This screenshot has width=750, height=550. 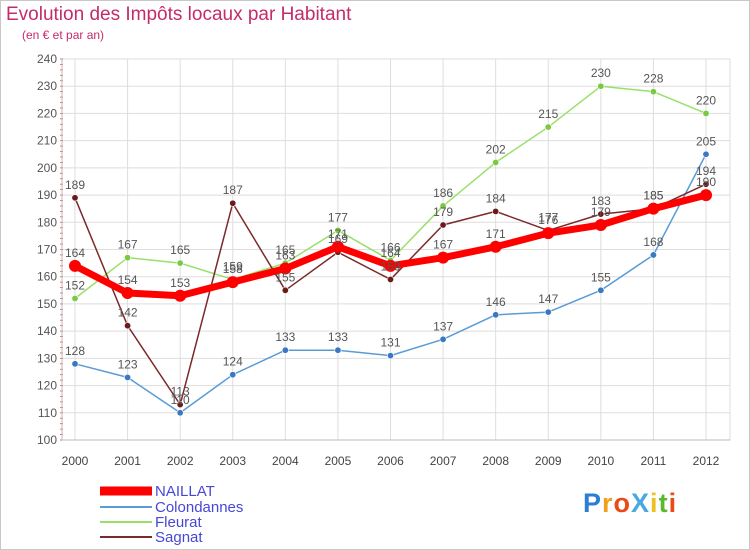 I want to click on y-tick-label: 160, so click(x=47, y=277).